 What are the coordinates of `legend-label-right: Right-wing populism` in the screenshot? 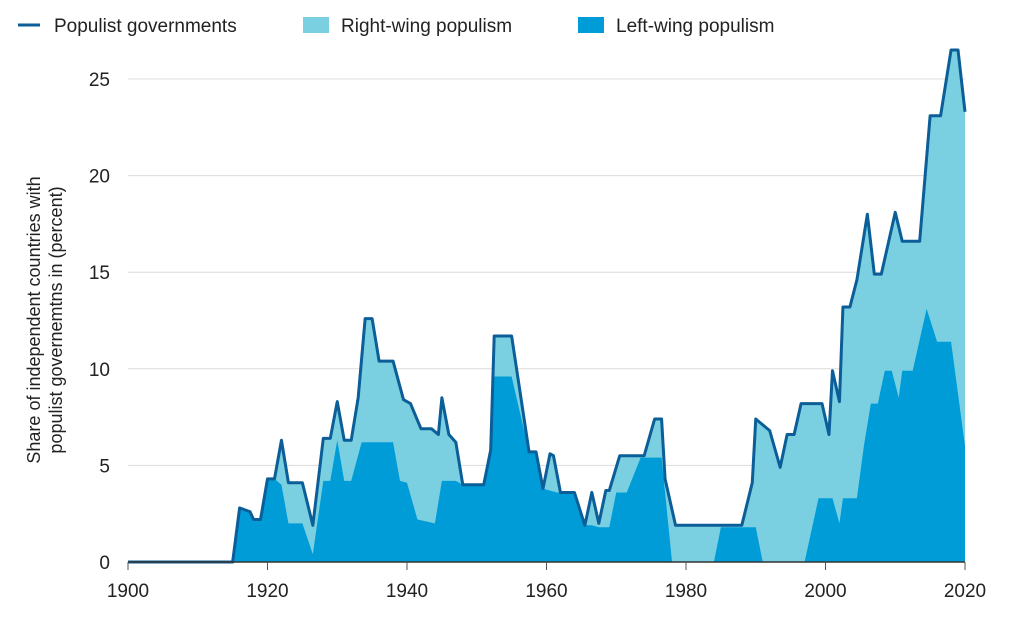 It's located at (426, 26).